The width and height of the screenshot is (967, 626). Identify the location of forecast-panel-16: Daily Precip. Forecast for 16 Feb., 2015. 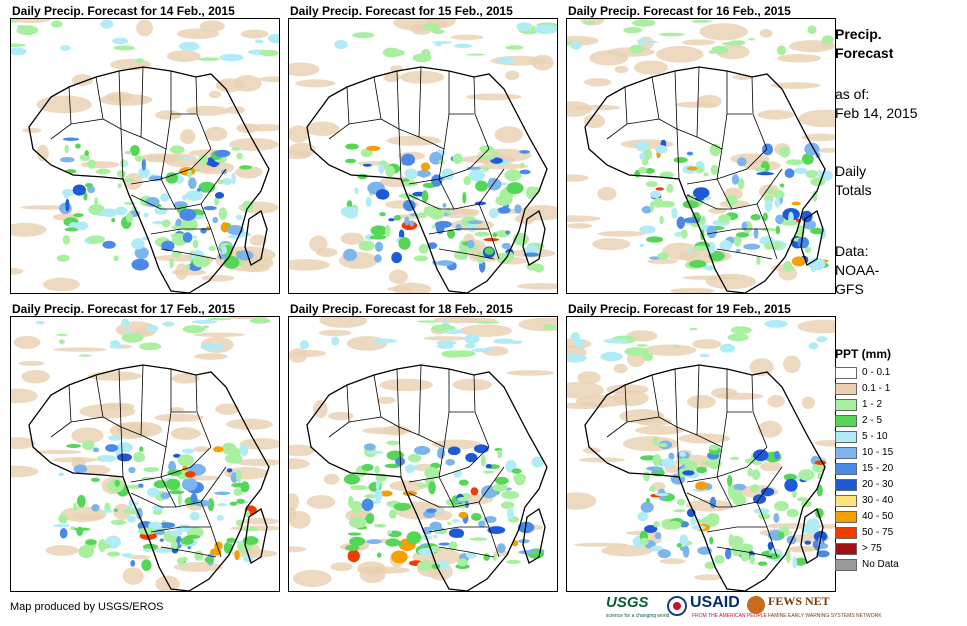
(701, 149).